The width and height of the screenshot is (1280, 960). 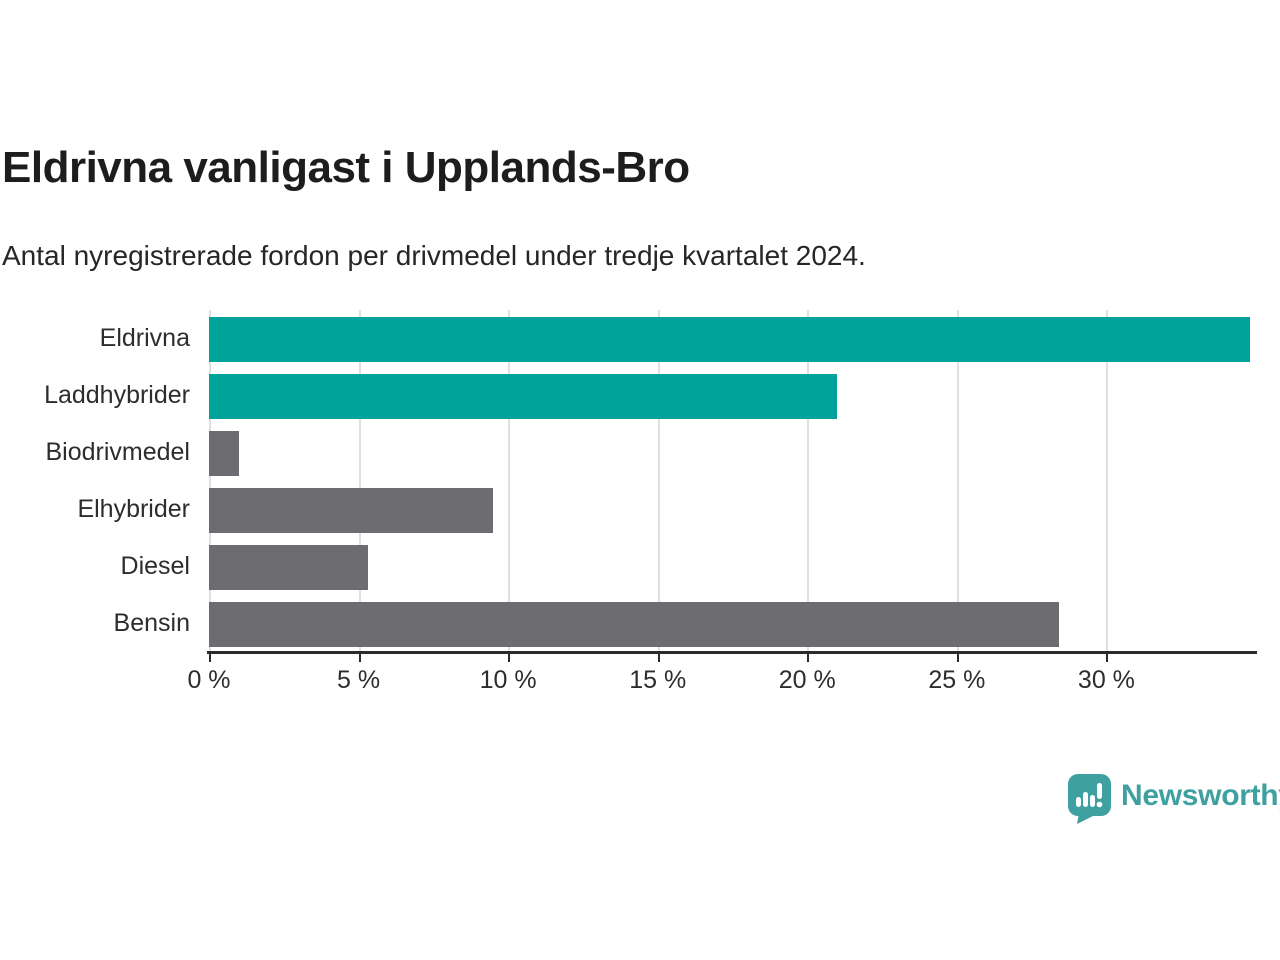 I want to click on x-tick-label: 30 %, so click(x=1106, y=680).